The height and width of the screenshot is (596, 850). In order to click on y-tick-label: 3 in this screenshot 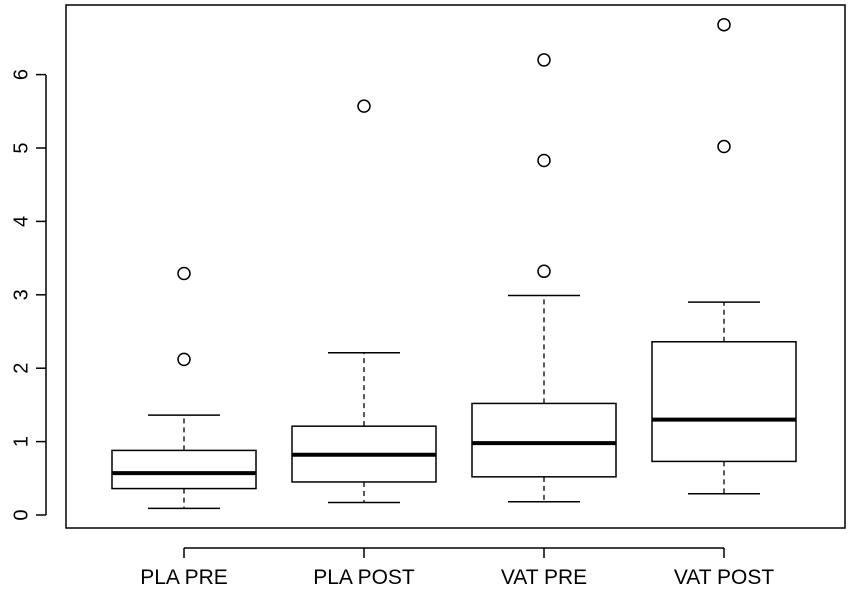, I will do `click(21, 294)`.